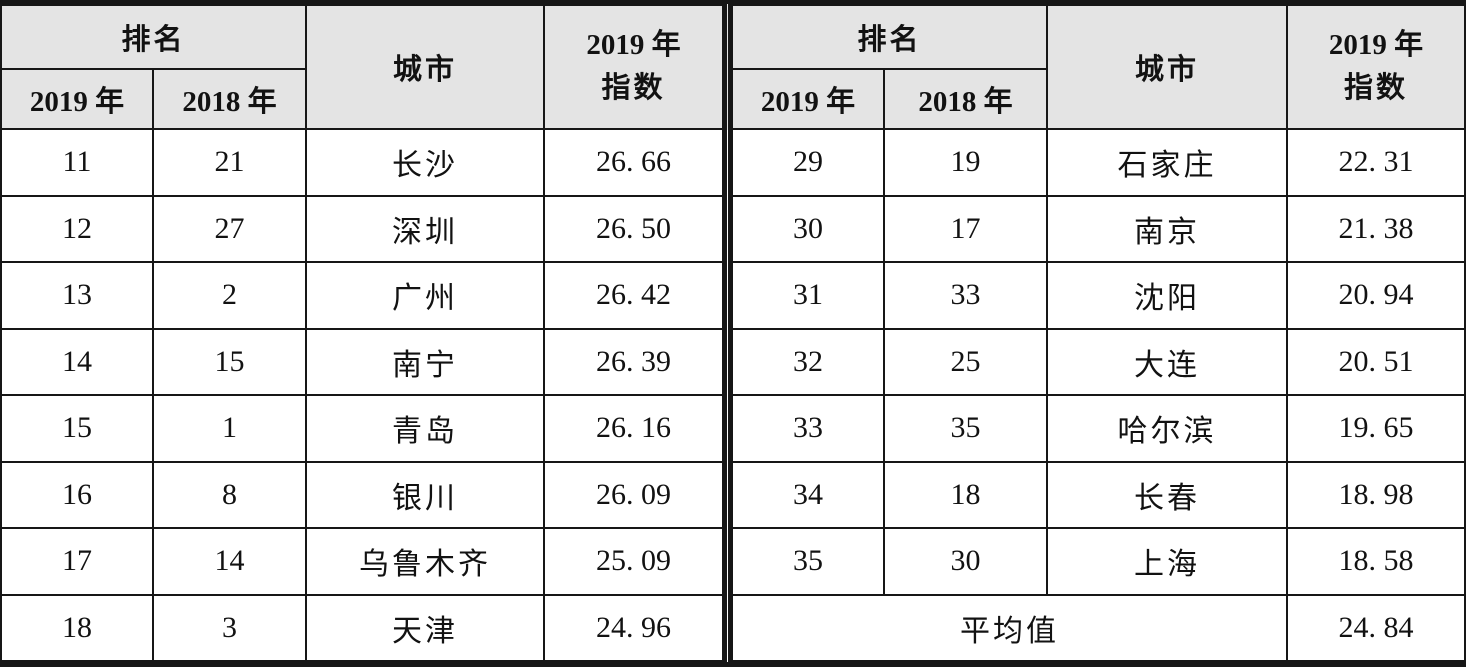  What do you see at coordinates (634, 627) in the screenshot?
I see `index-cell: 24. 96` at bounding box center [634, 627].